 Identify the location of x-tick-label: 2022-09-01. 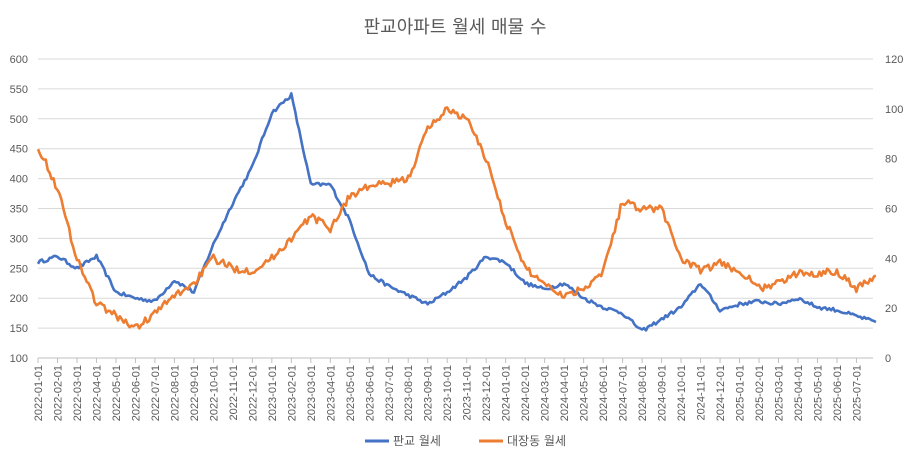
(195, 393).